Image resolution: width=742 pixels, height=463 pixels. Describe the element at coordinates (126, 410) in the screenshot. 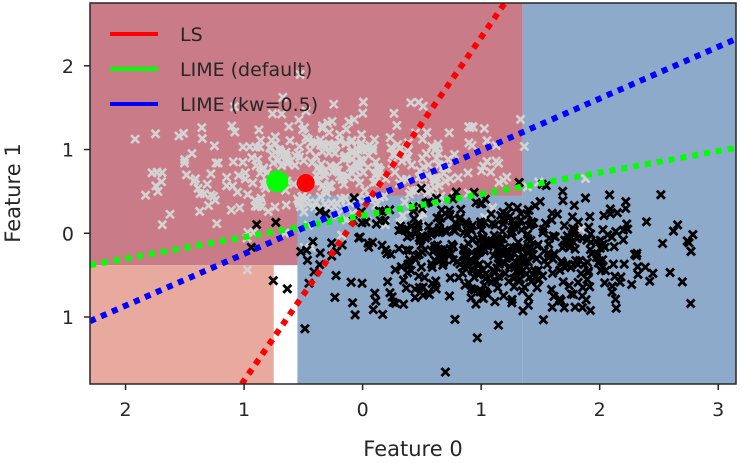

I see `x-tick-label: 2` at that location.